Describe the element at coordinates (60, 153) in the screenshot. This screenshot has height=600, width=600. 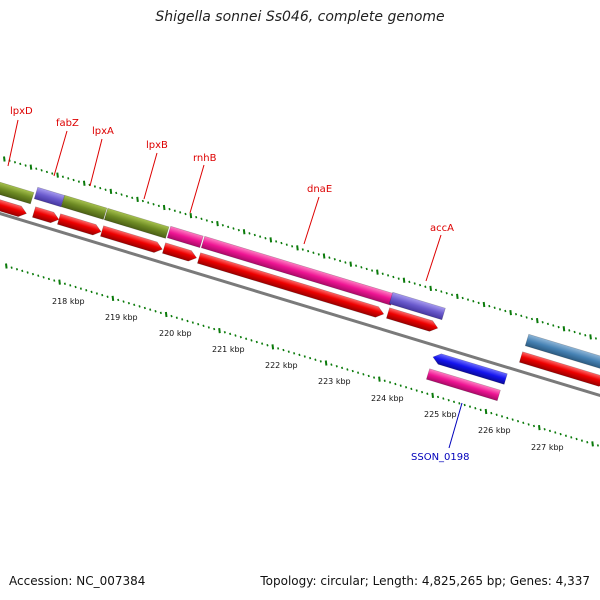
I see `leader-fabZ` at that location.